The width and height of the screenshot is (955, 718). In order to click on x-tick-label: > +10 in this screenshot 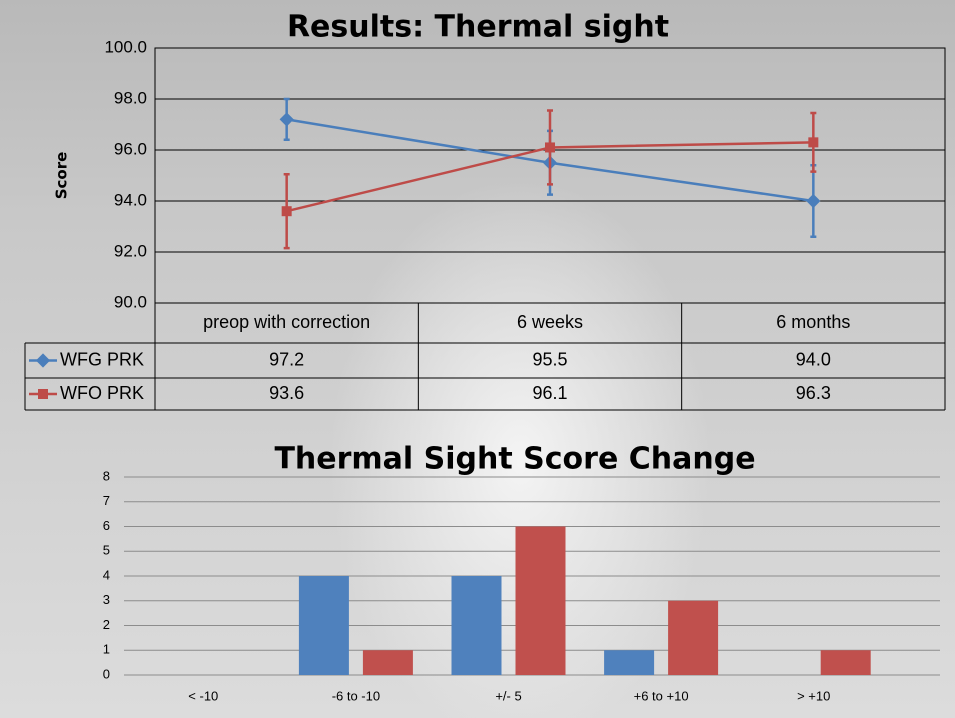, I will do `click(813, 695)`.